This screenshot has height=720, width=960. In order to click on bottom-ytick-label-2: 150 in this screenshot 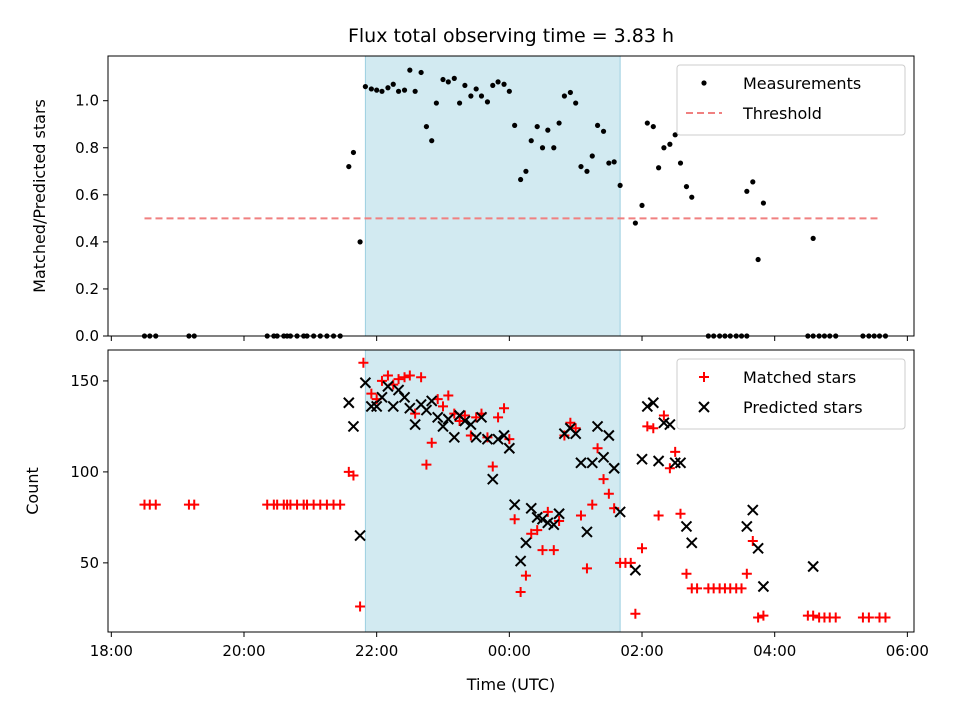, I will do `click(84, 381)`.